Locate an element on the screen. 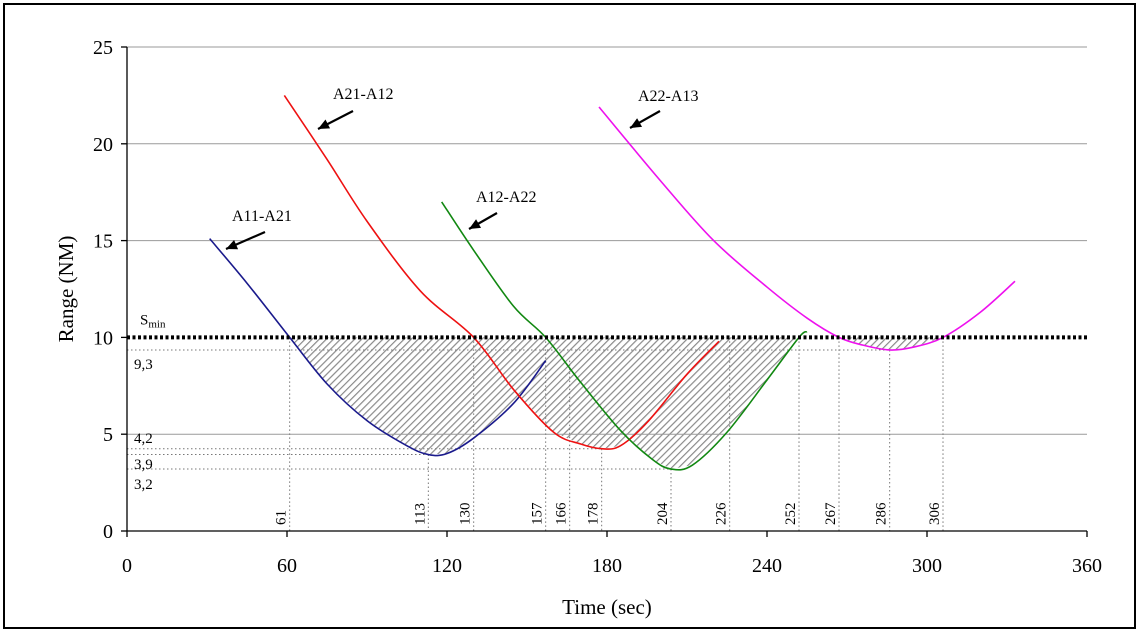 The height and width of the screenshot is (634, 1141). y-axis-title: Range (NM) is located at coordinates (66, 289).